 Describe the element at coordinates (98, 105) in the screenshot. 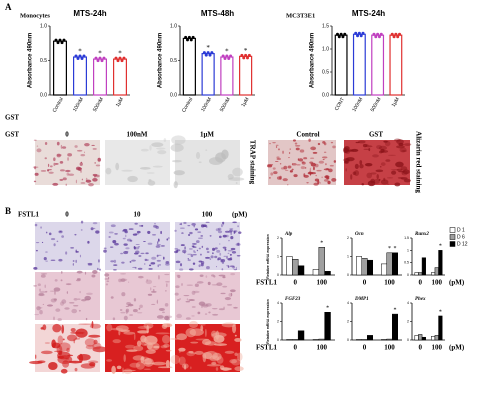

I see `x-tick-label: 500nM` at that location.